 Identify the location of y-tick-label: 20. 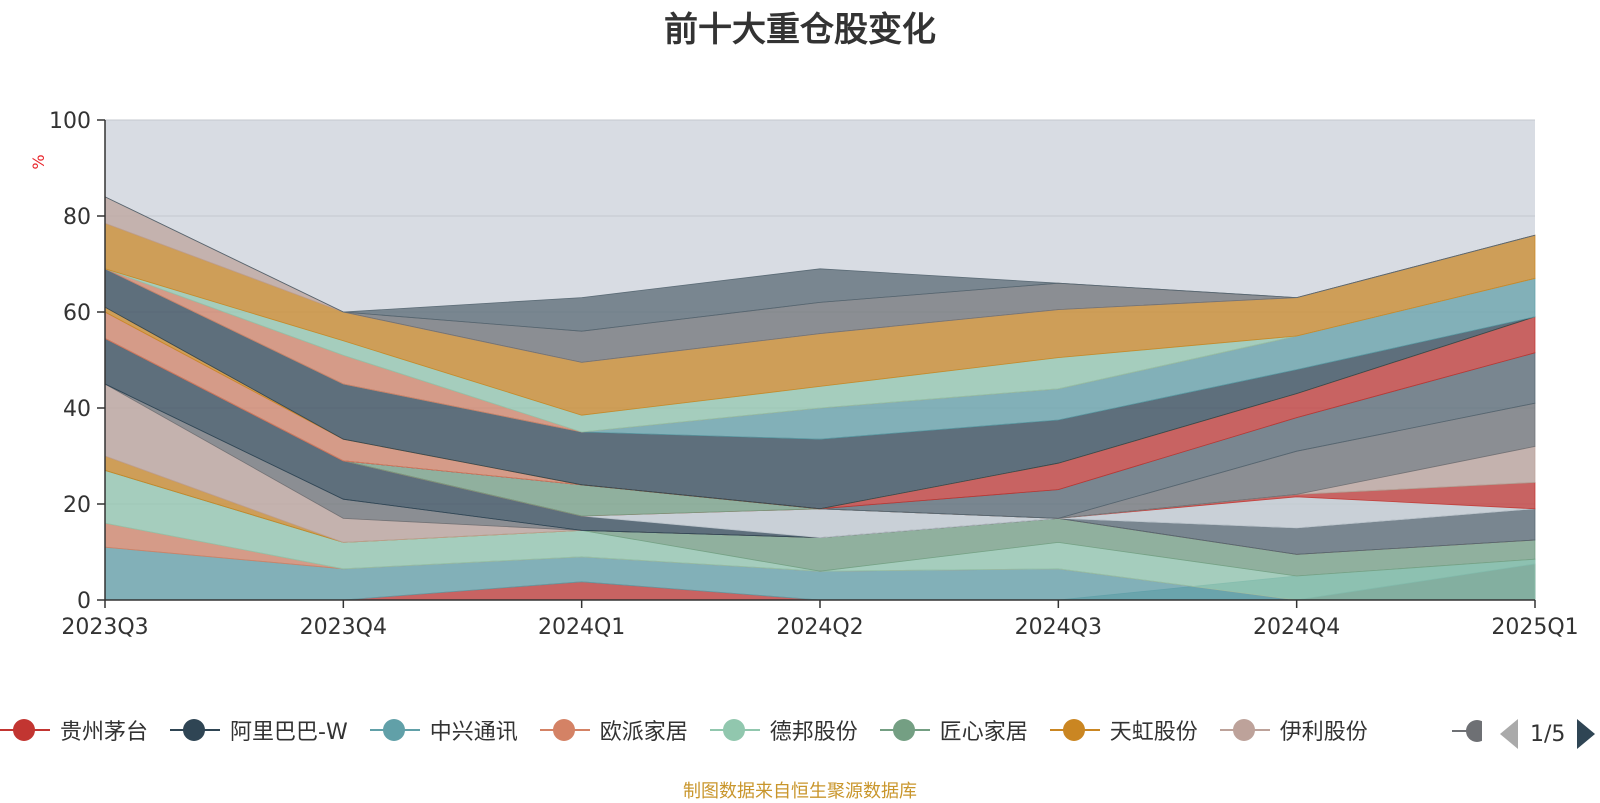
(77, 505).